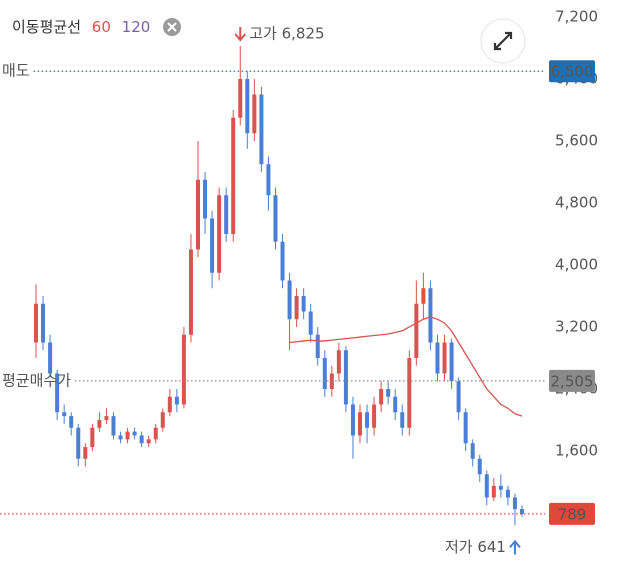  What do you see at coordinates (576, 202) in the screenshot?
I see `y-tick-label: 4,800` at bounding box center [576, 202].